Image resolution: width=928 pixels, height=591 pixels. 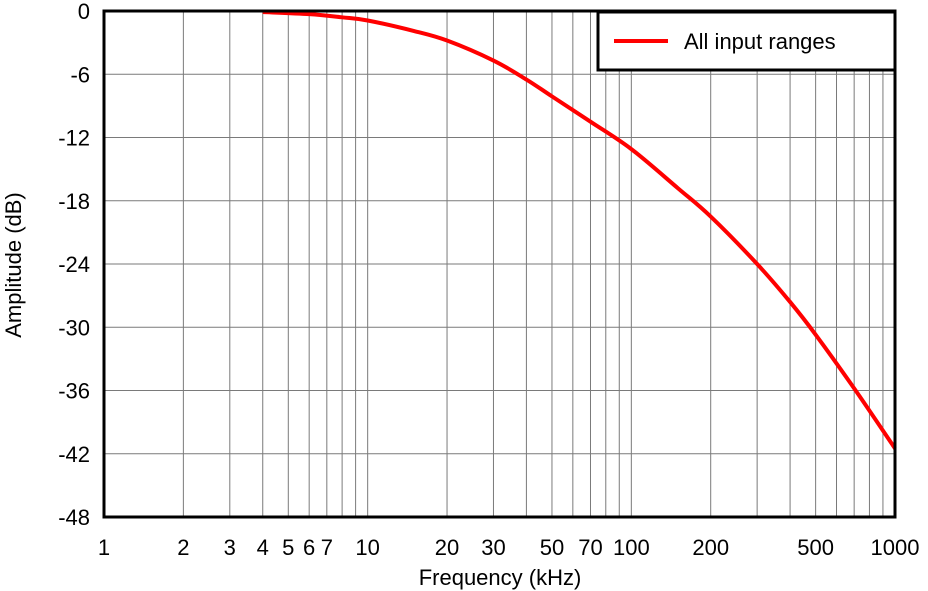 I want to click on y-axis-ticks: 0 -6 -12 -18 -24 -30 -36 -42 -48, so click(x=74, y=265).